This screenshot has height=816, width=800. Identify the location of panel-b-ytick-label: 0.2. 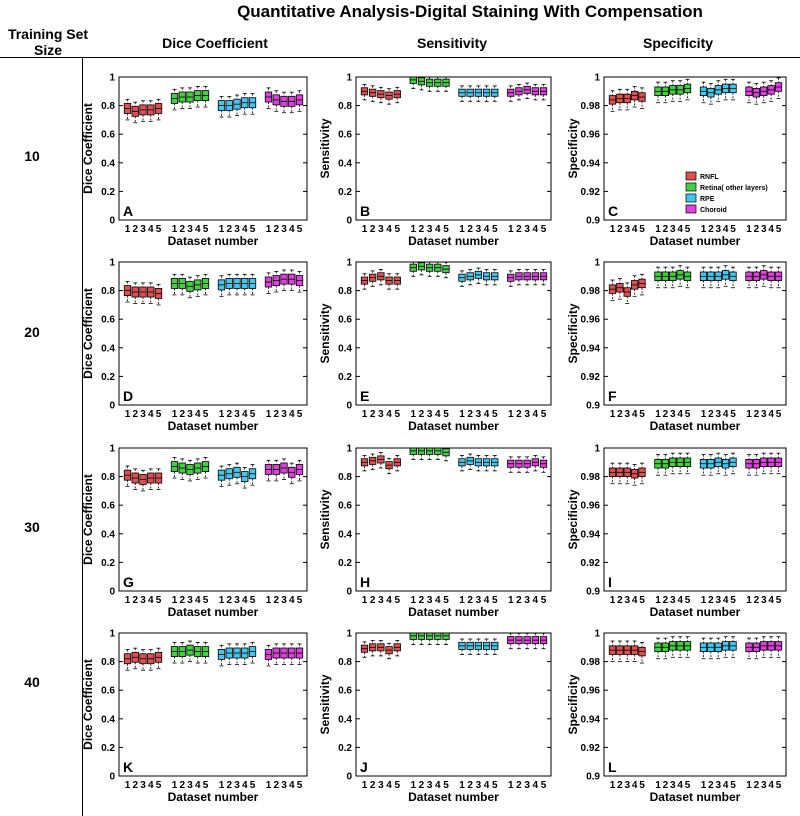
(345, 192).